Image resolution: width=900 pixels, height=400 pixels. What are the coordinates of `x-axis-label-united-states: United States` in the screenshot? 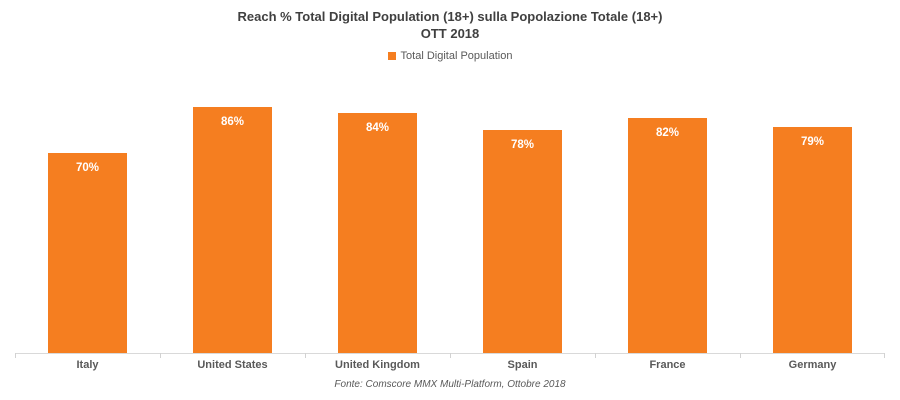 It's located at (232, 365).